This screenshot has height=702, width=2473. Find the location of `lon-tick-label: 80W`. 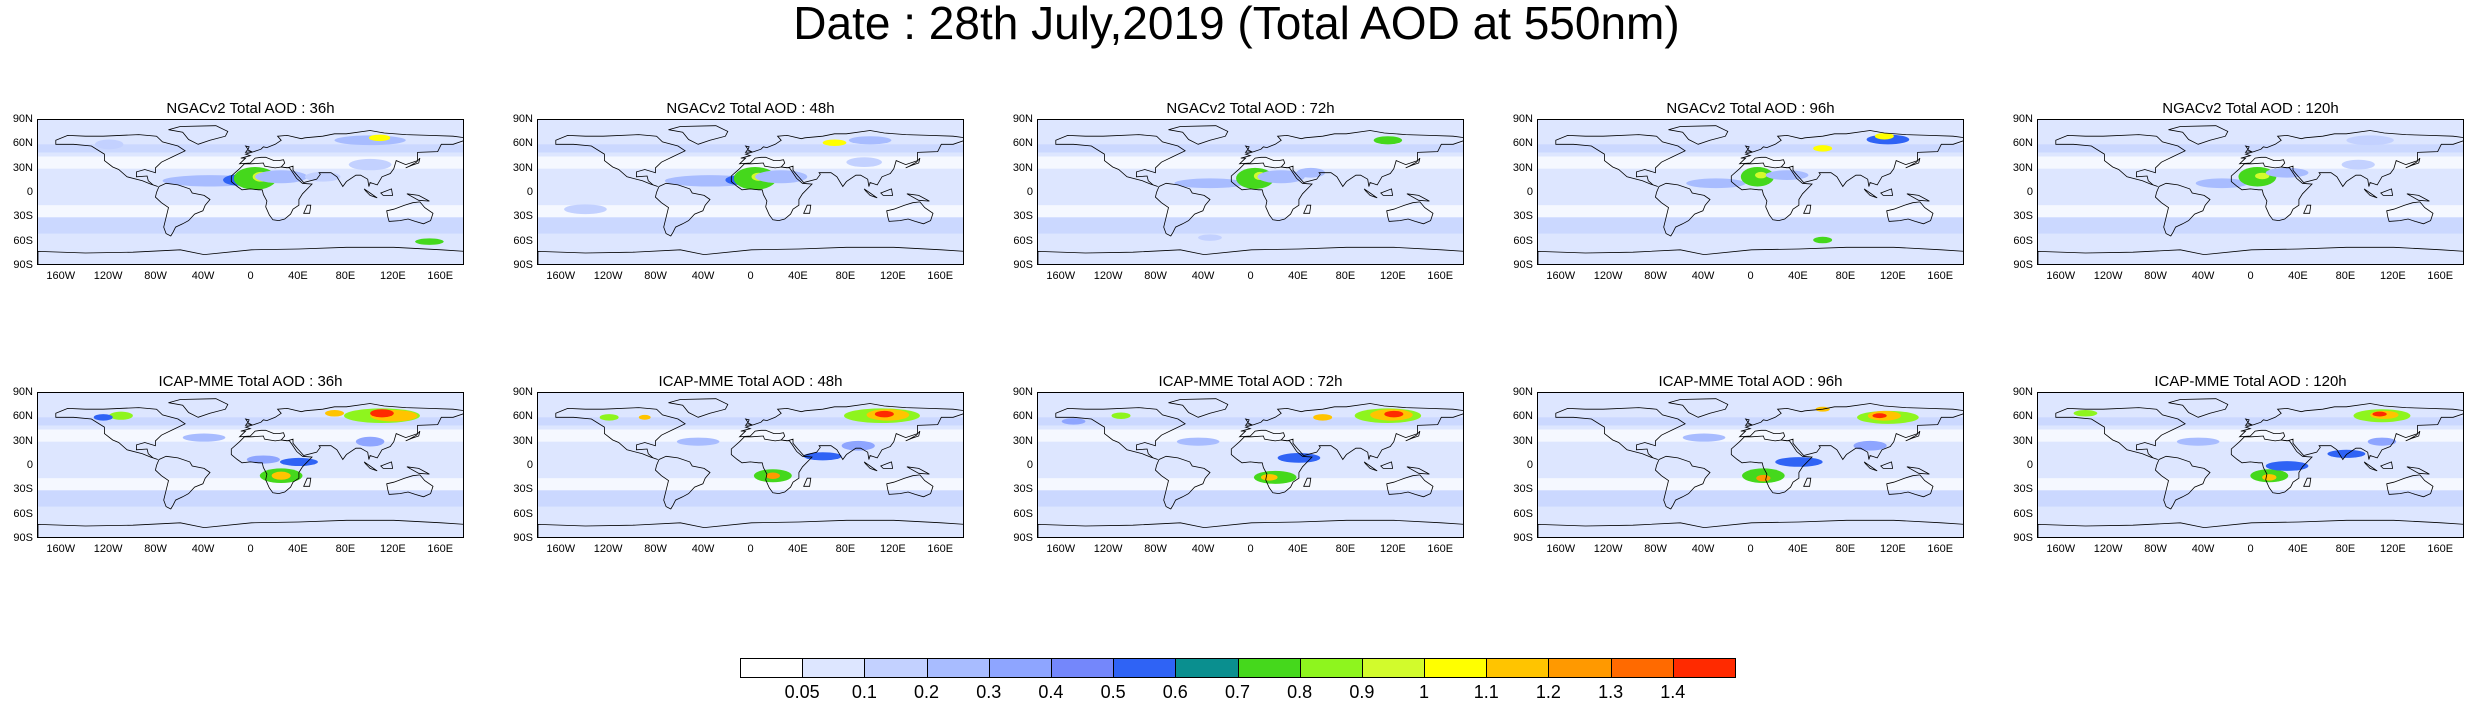

lon-tick-label: 80W is located at coordinates (655, 276).